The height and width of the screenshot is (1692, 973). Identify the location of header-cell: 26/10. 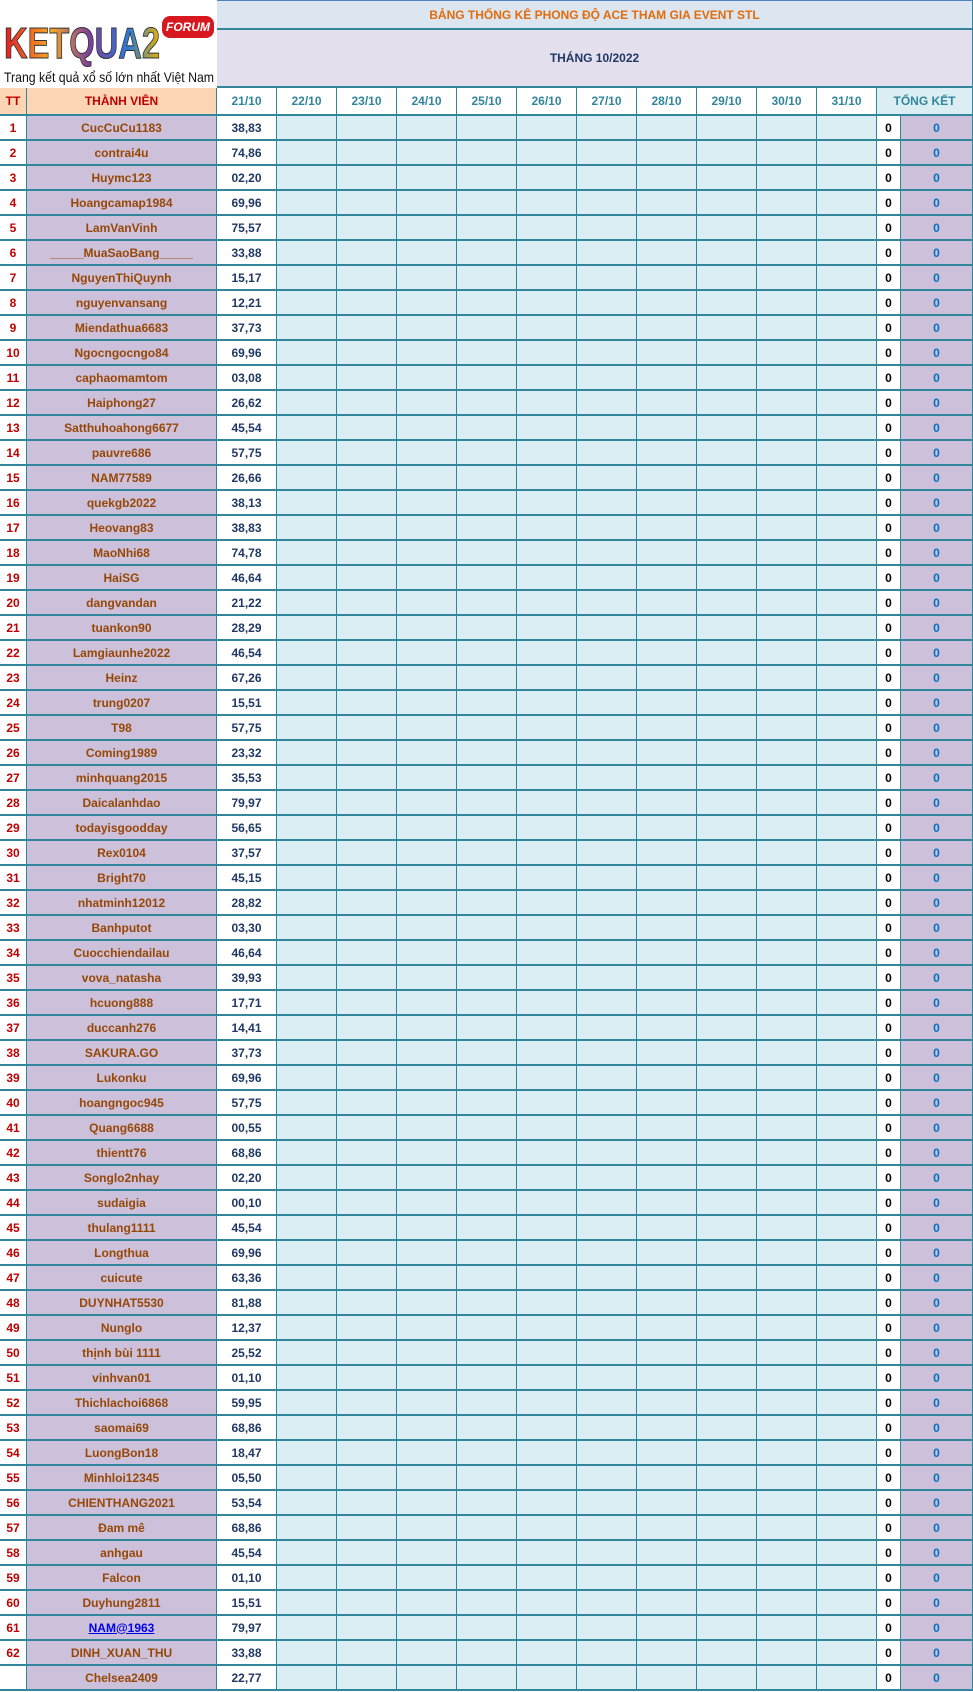
(547, 102).